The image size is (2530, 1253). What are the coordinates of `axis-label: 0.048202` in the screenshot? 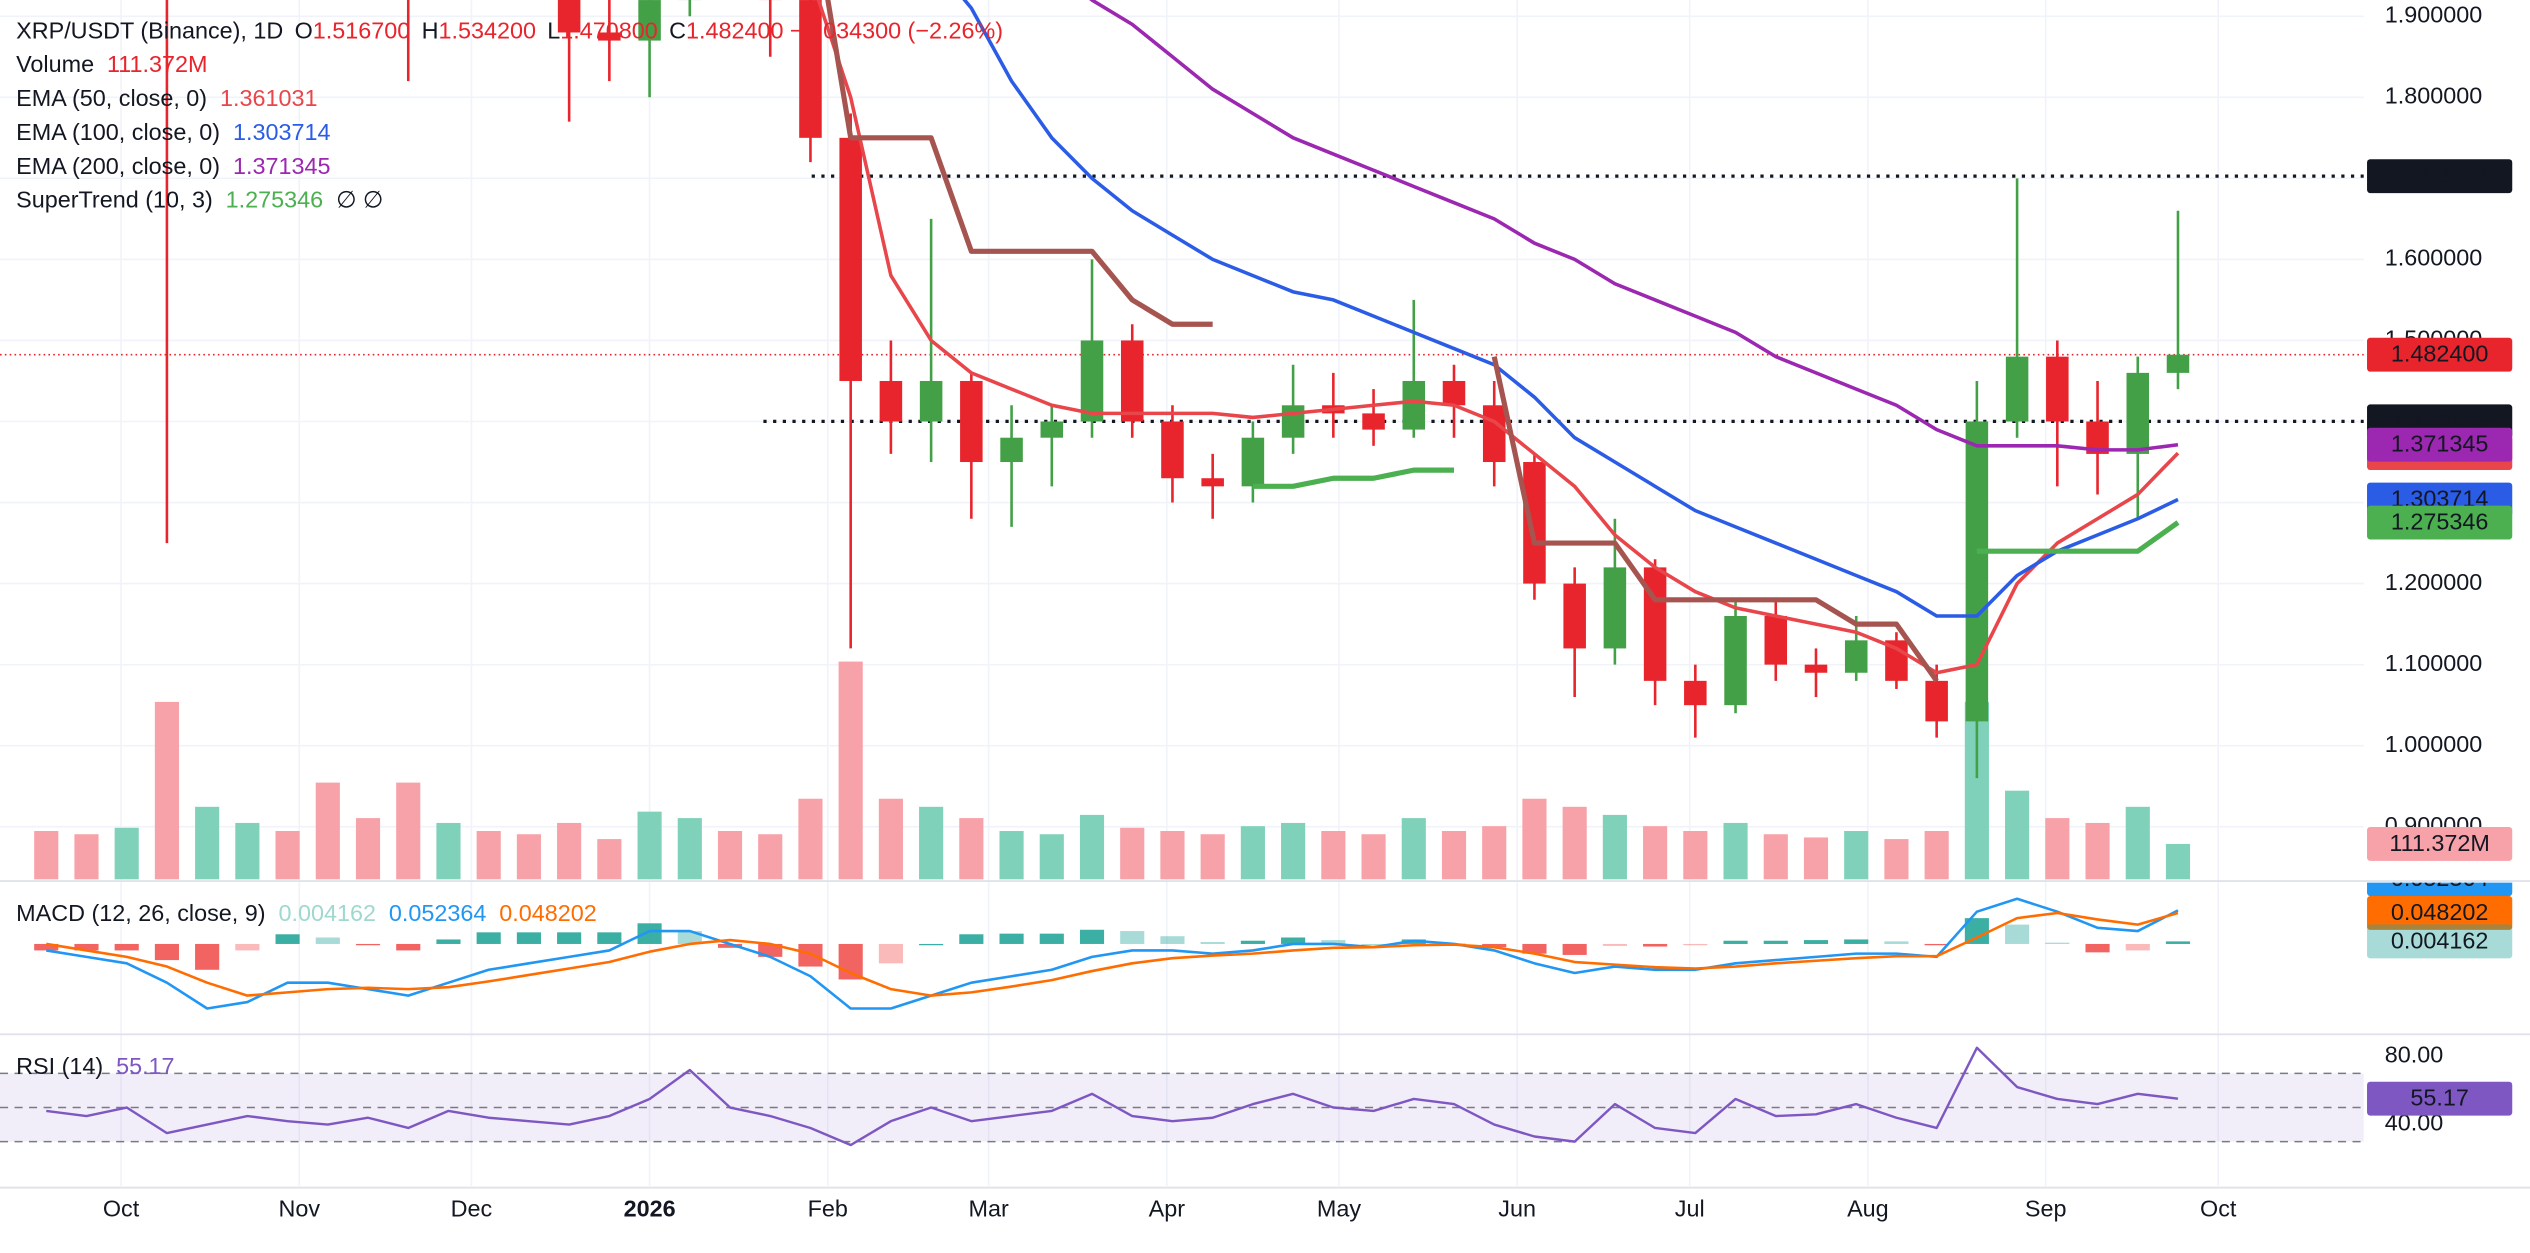 It's located at (2440, 912).